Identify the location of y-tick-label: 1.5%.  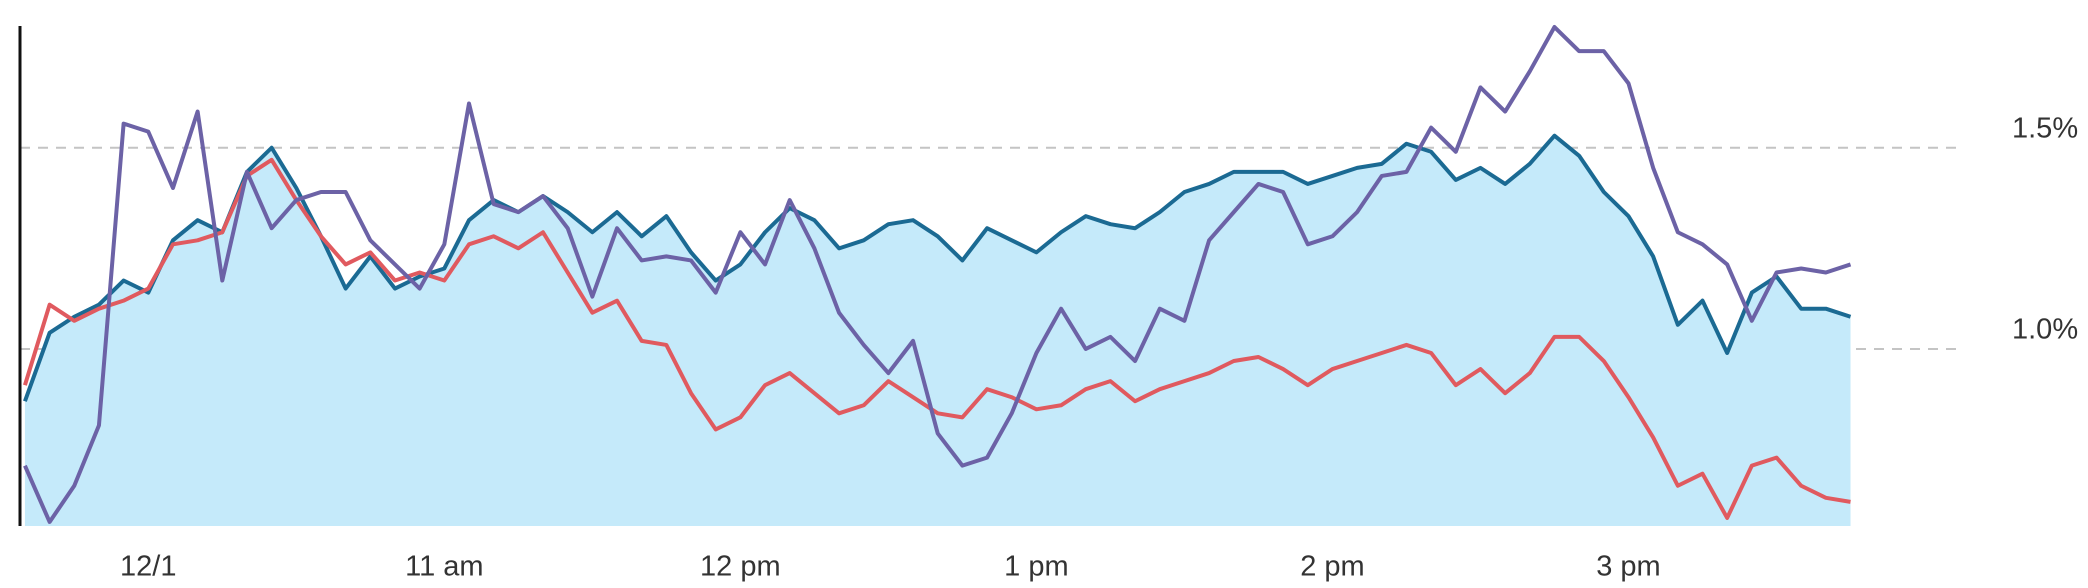
(2045, 128).